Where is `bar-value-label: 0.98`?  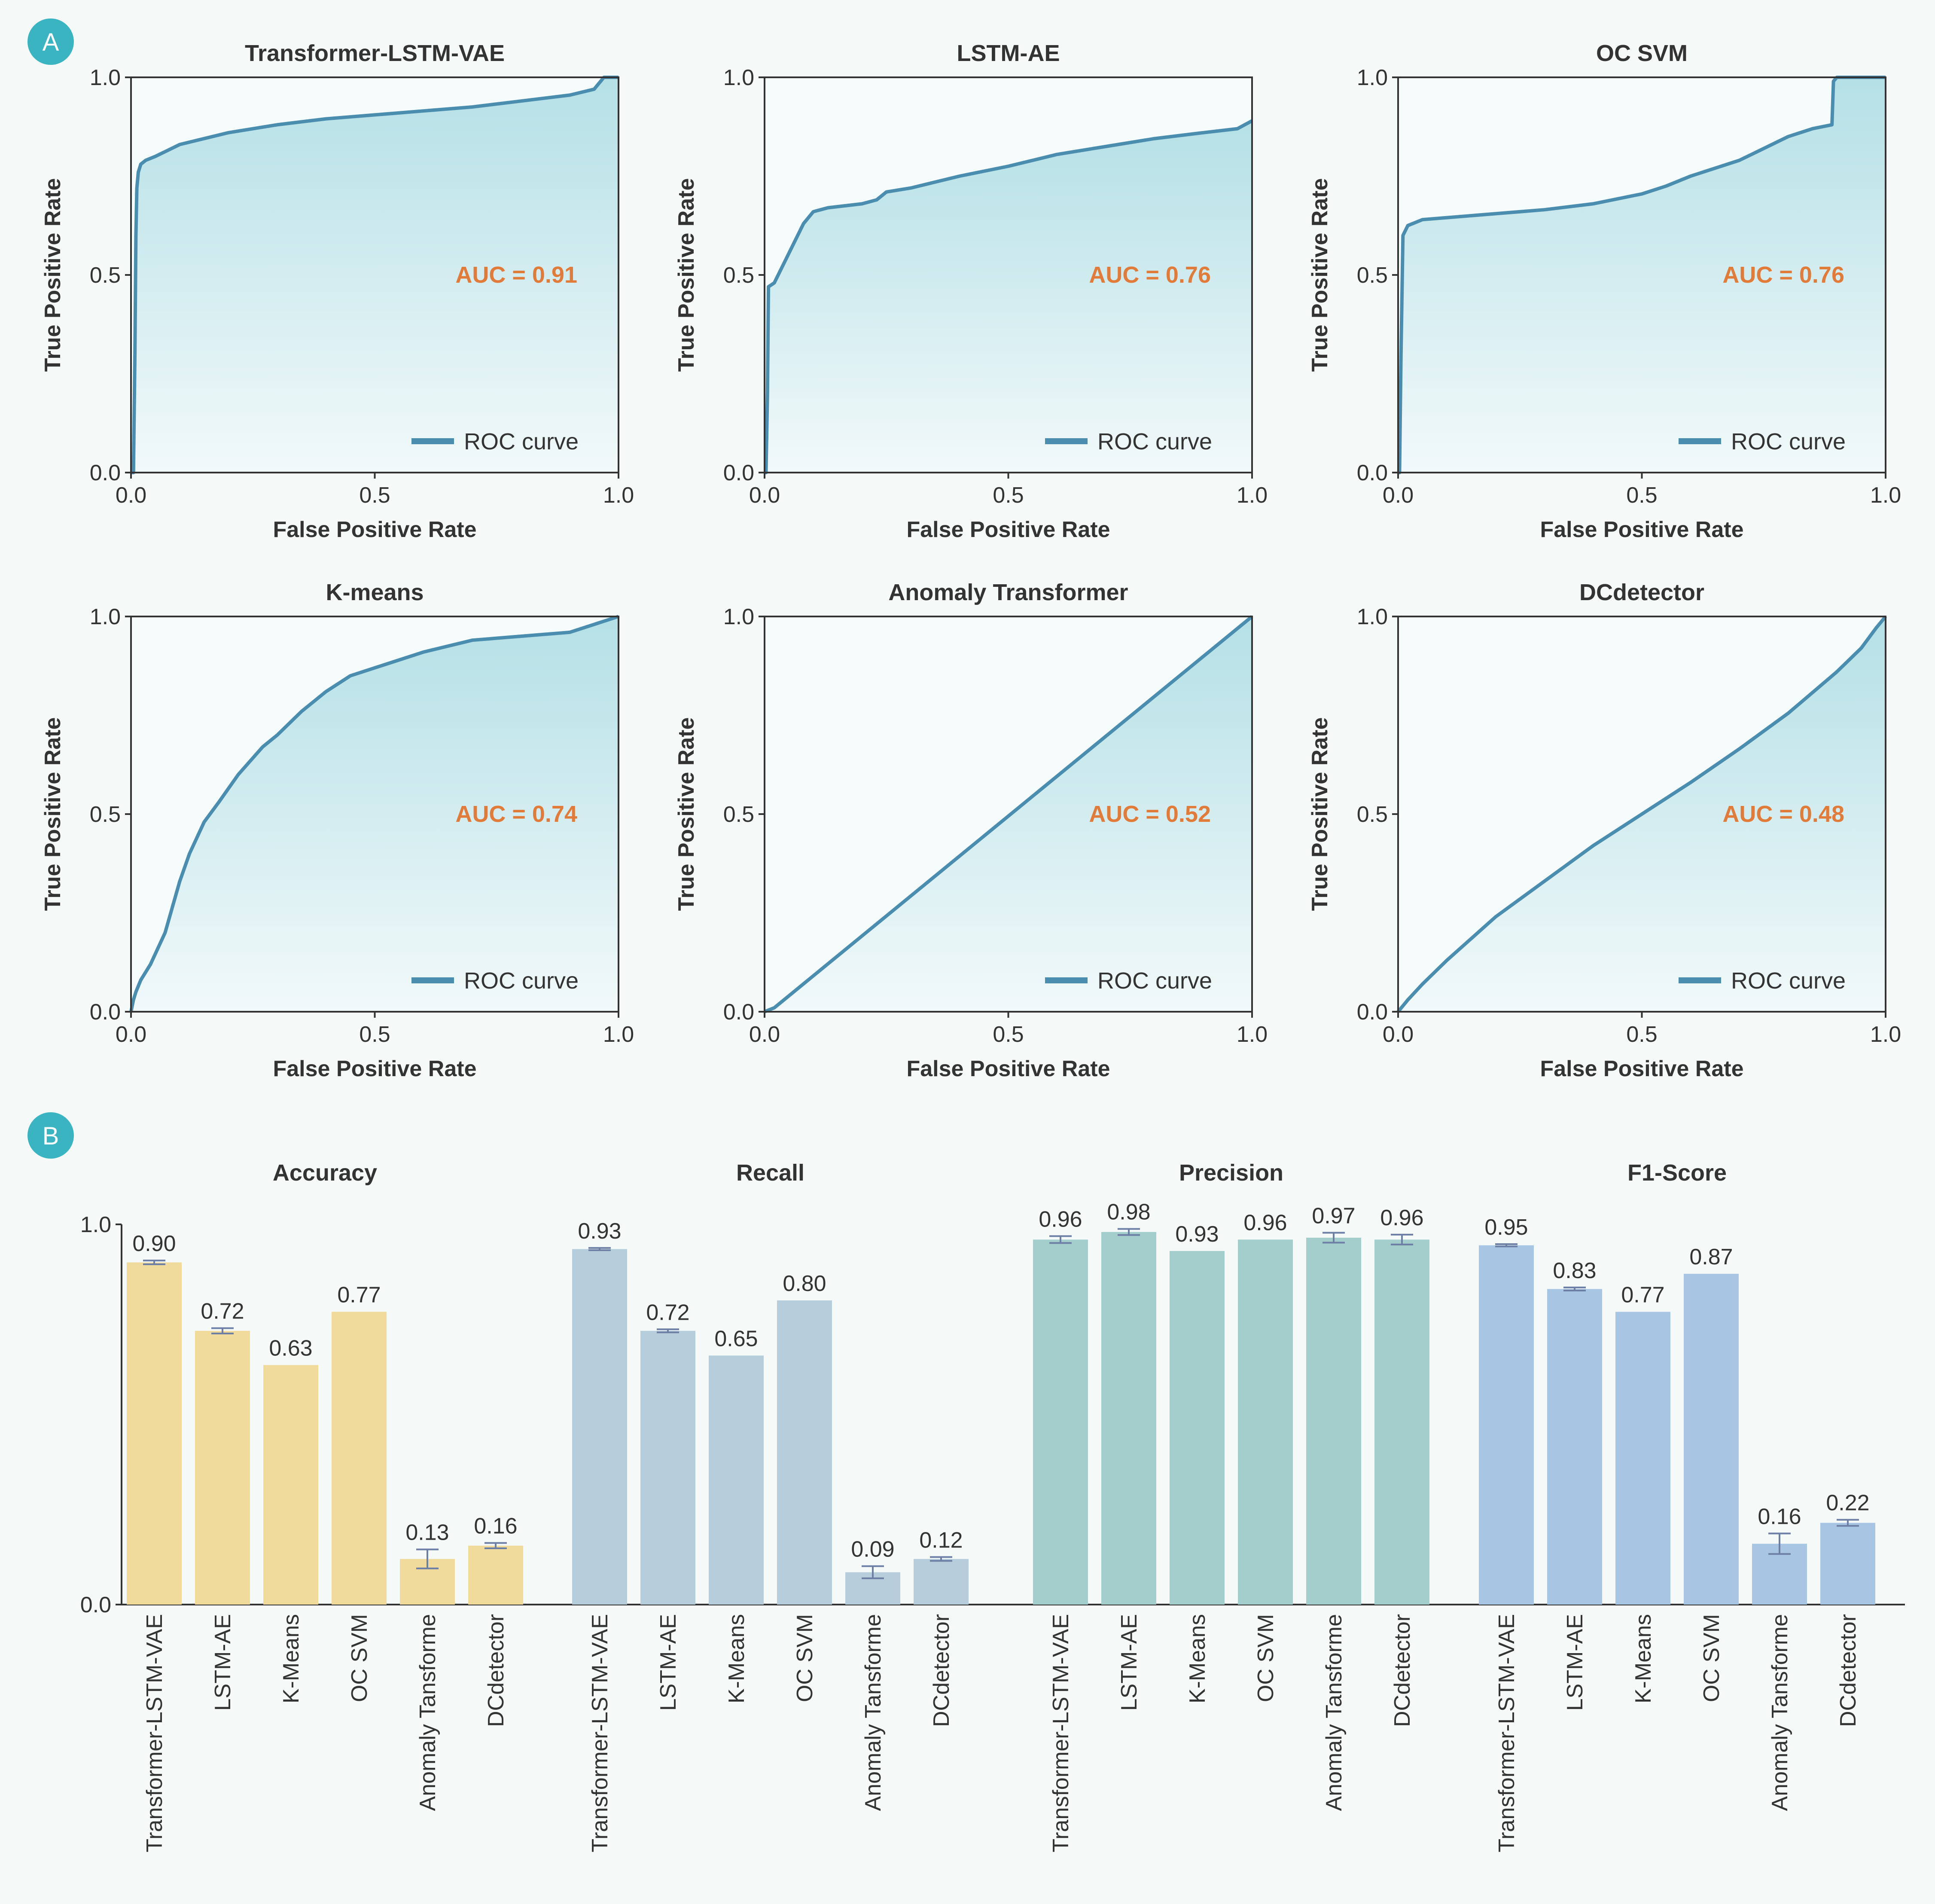 bar-value-label: 0.98 is located at coordinates (1128, 1213).